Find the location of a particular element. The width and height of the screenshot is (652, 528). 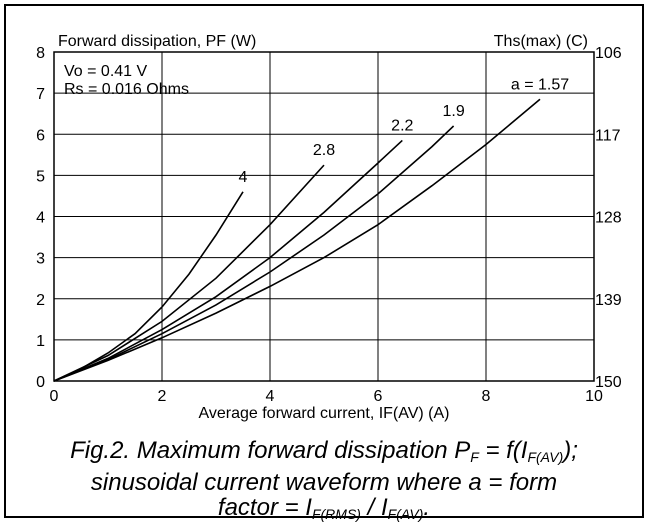

x-tick-label: 4 is located at coordinates (270, 396).